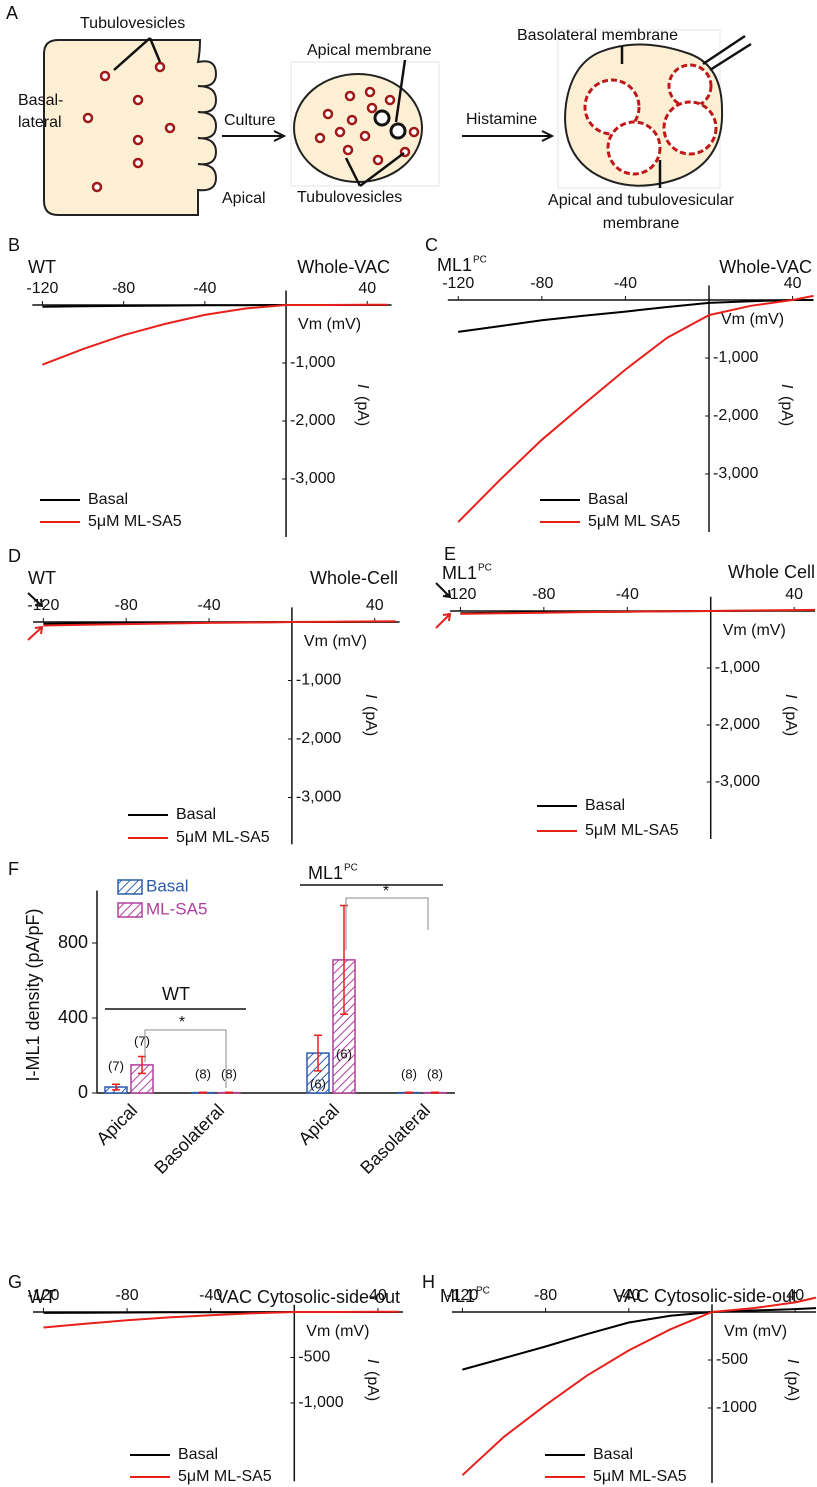 Image resolution: width=817 pixels, height=1487 pixels. What do you see at coordinates (369, 50) in the screenshot?
I see `label: Apical membrane` at bounding box center [369, 50].